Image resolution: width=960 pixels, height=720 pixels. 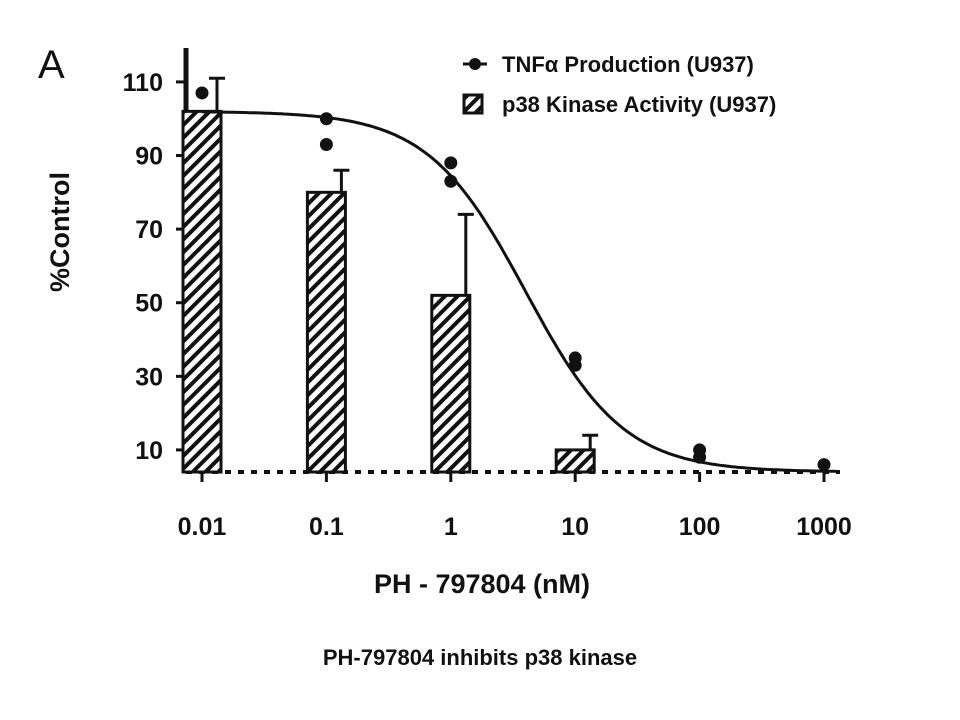 What do you see at coordinates (480, 657) in the screenshot?
I see `figure-caption: PH-797804 inhibits p38 kinase` at bounding box center [480, 657].